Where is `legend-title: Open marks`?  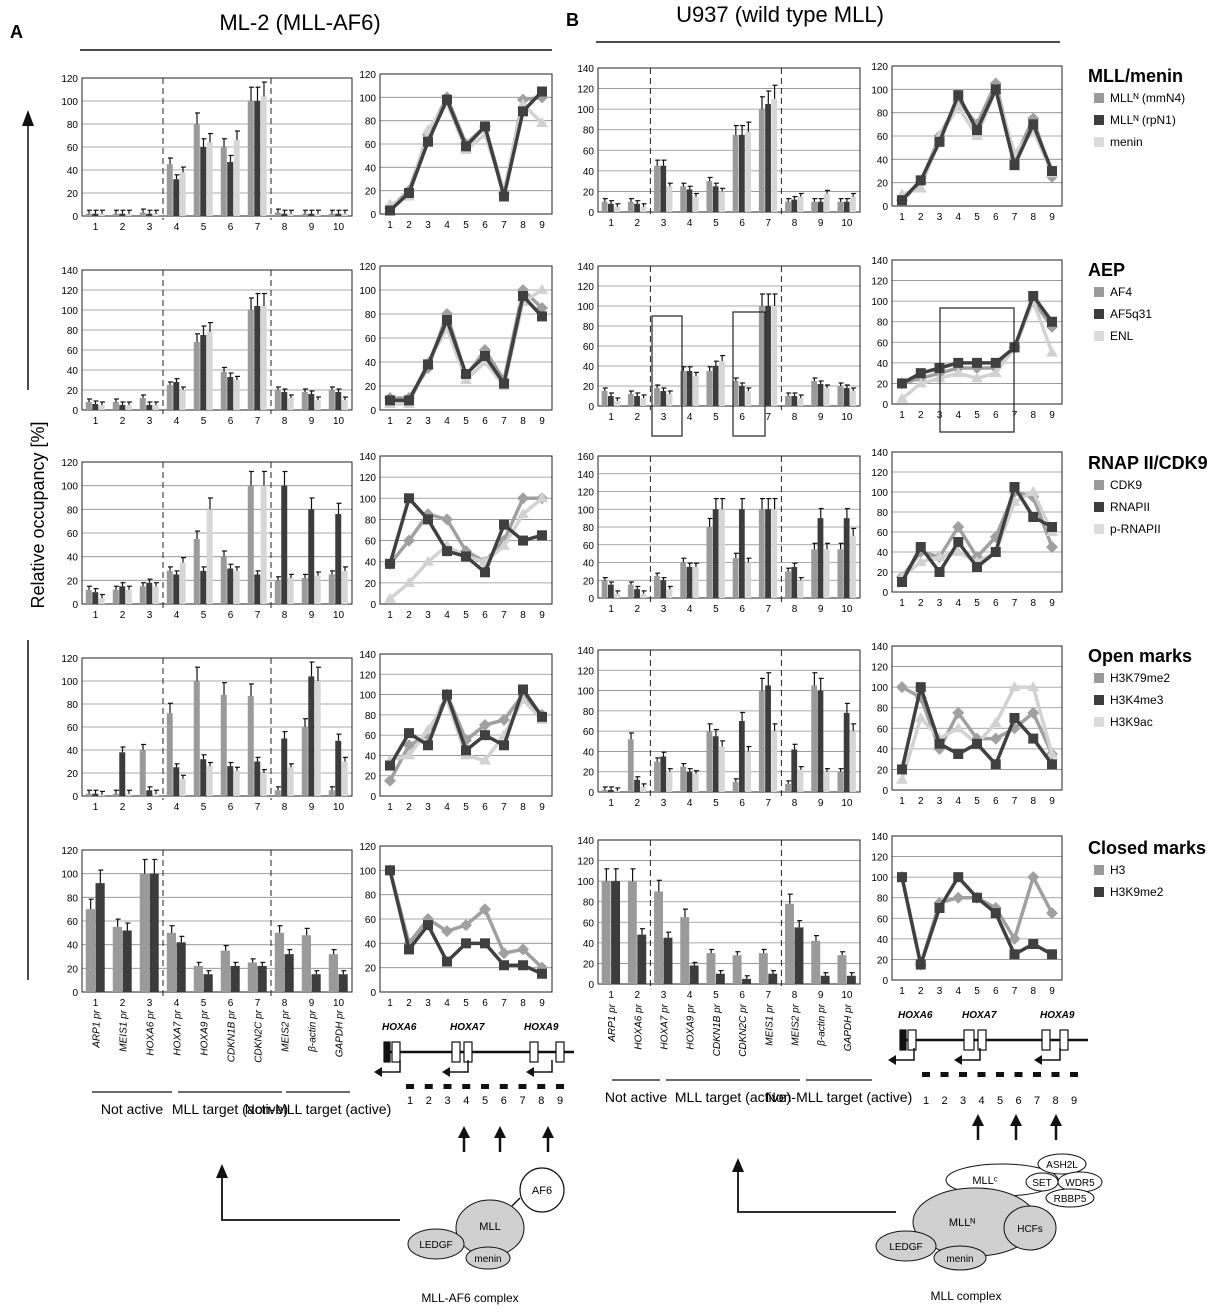 legend-title: Open marks is located at coordinates (1140, 656).